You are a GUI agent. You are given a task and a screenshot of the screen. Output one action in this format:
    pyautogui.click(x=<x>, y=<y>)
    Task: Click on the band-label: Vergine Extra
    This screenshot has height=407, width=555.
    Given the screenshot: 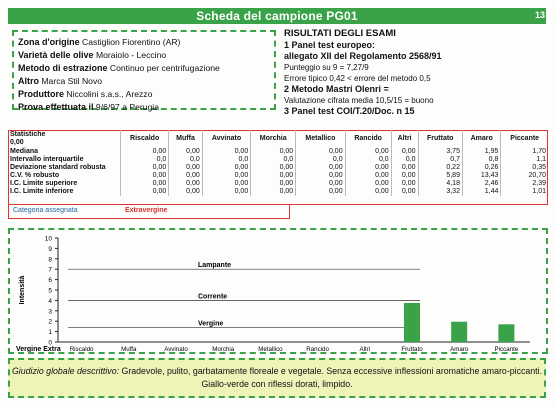 What is the action you would take?
    pyautogui.click(x=38, y=349)
    